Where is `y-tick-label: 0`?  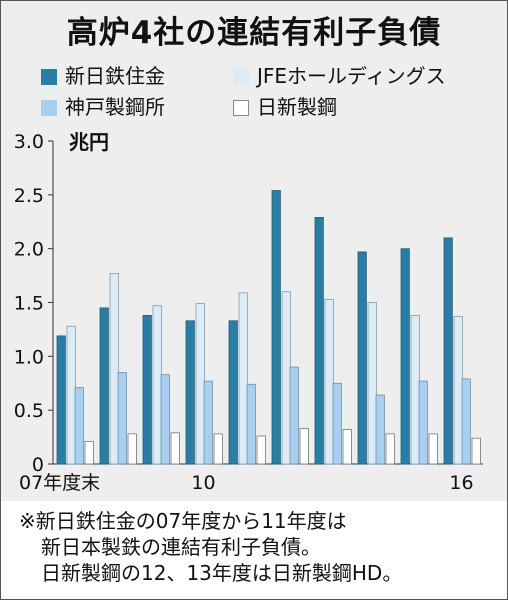 y-tick-label: 0 is located at coordinates (38, 465).